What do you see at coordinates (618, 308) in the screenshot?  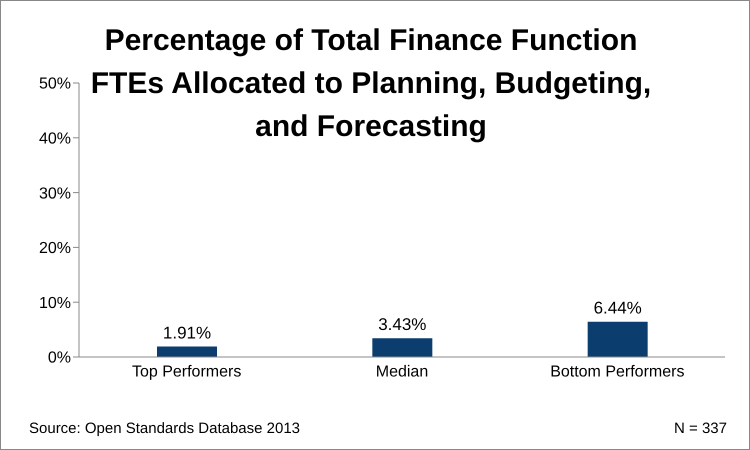 I see `data-label: 6.44%` at bounding box center [618, 308].